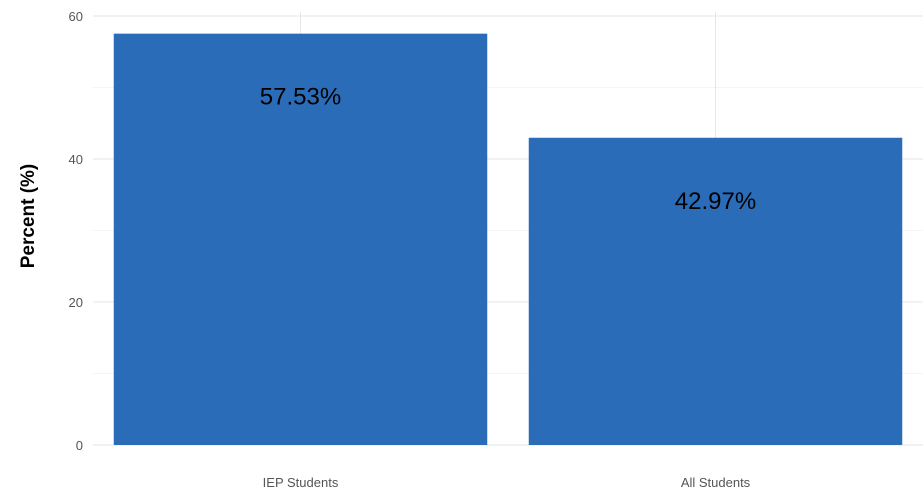  What do you see at coordinates (76, 231) in the screenshot?
I see `y-axis-ticks: 0 20 40 60` at bounding box center [76, 231].